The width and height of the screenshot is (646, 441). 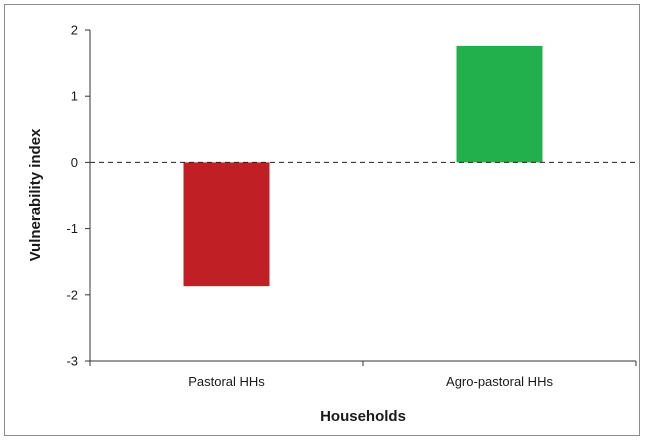 What do you see at coordinates (363, 416) in the screenshot?
I see `x-axis-title: Households` at bounding box center [363, 416].